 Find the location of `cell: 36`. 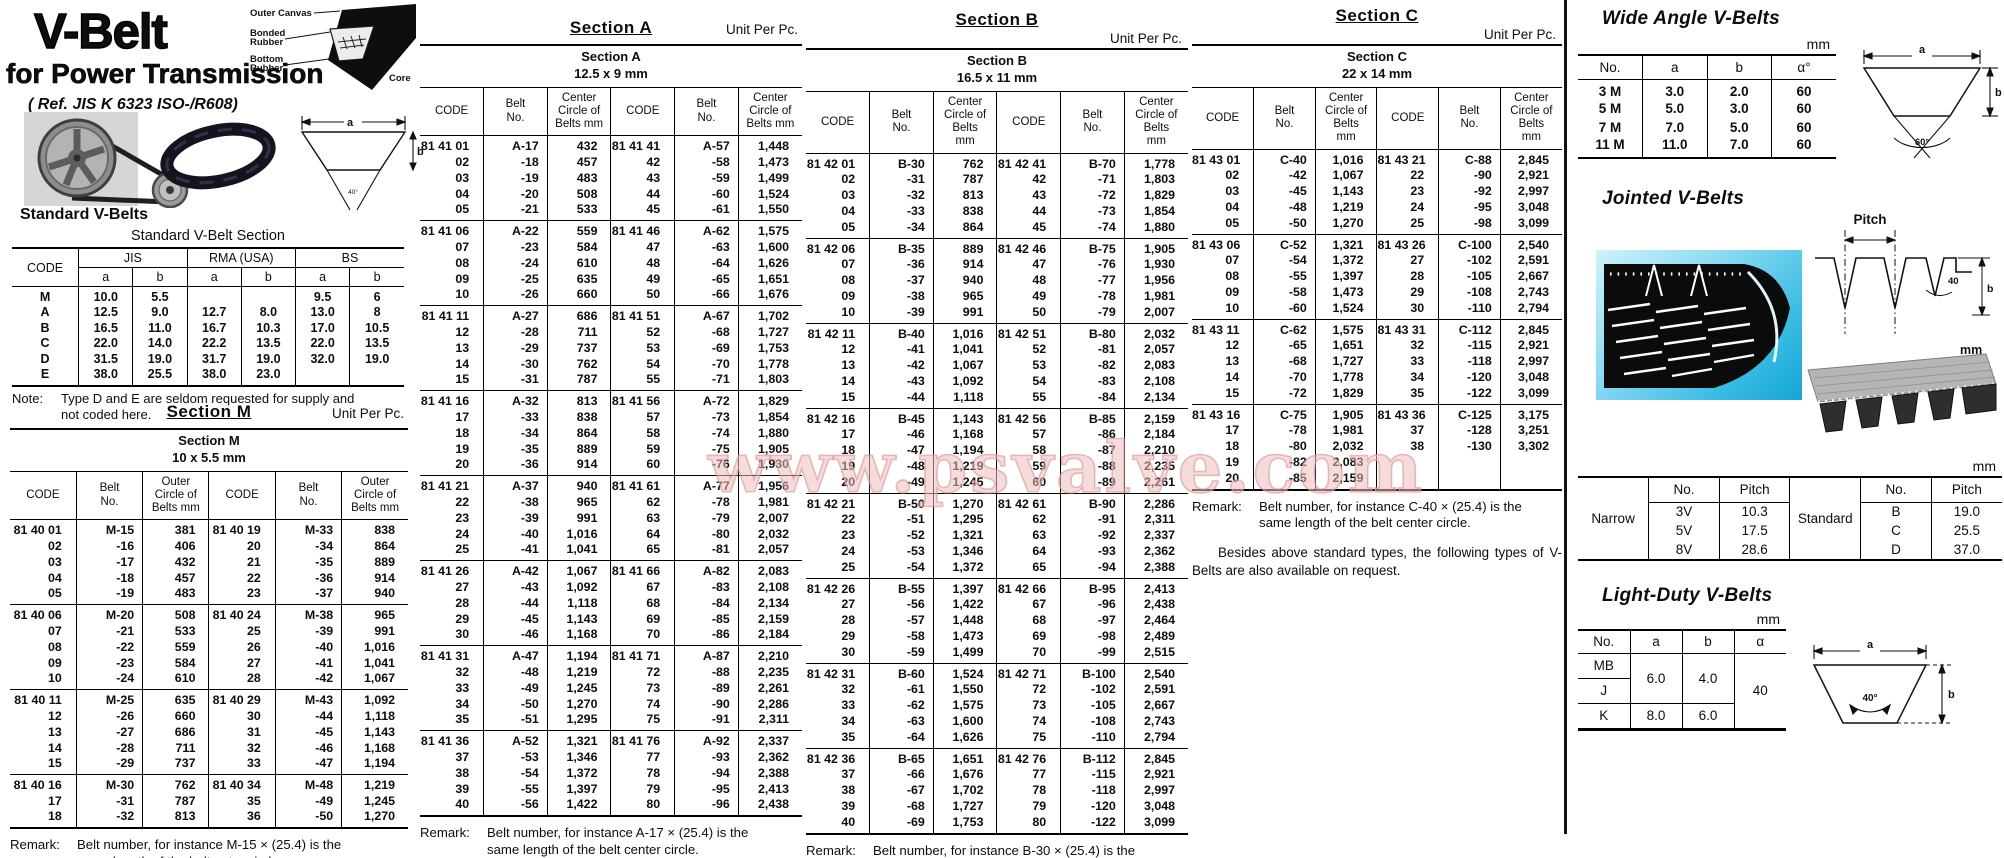

cell: 36 is located at coordinates (242, 818).